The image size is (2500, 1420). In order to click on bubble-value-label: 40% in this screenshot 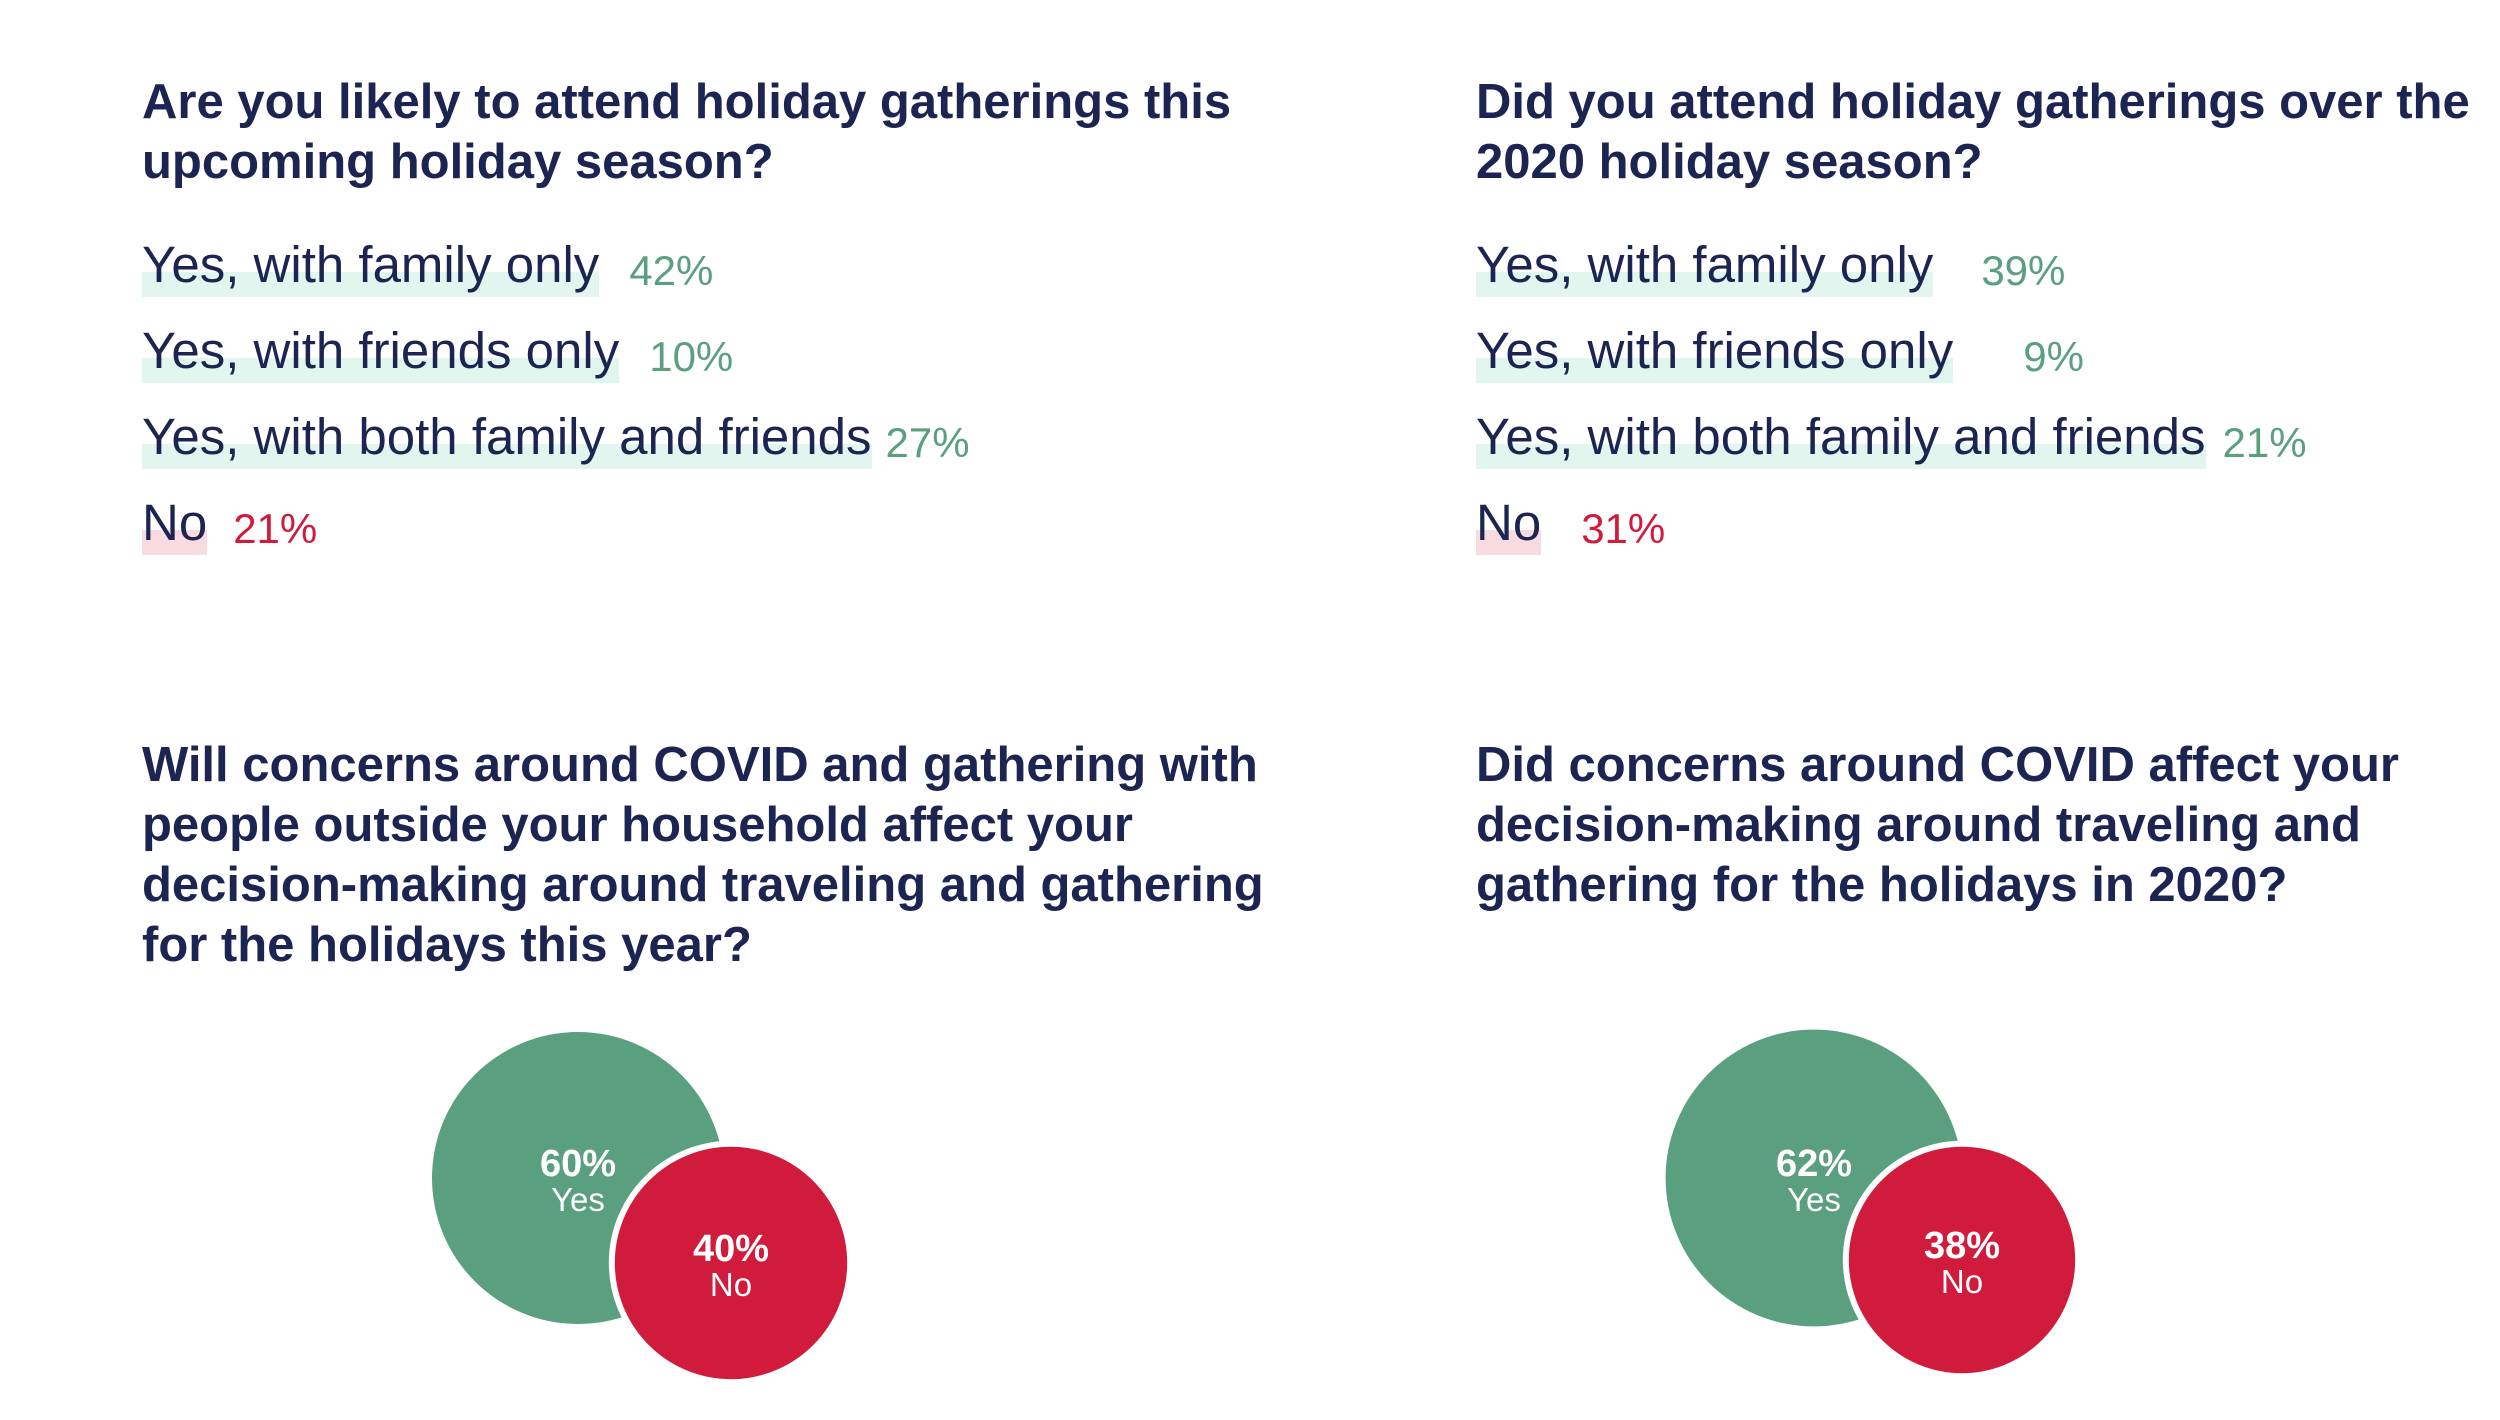, I will do `click(731, 1249)`.